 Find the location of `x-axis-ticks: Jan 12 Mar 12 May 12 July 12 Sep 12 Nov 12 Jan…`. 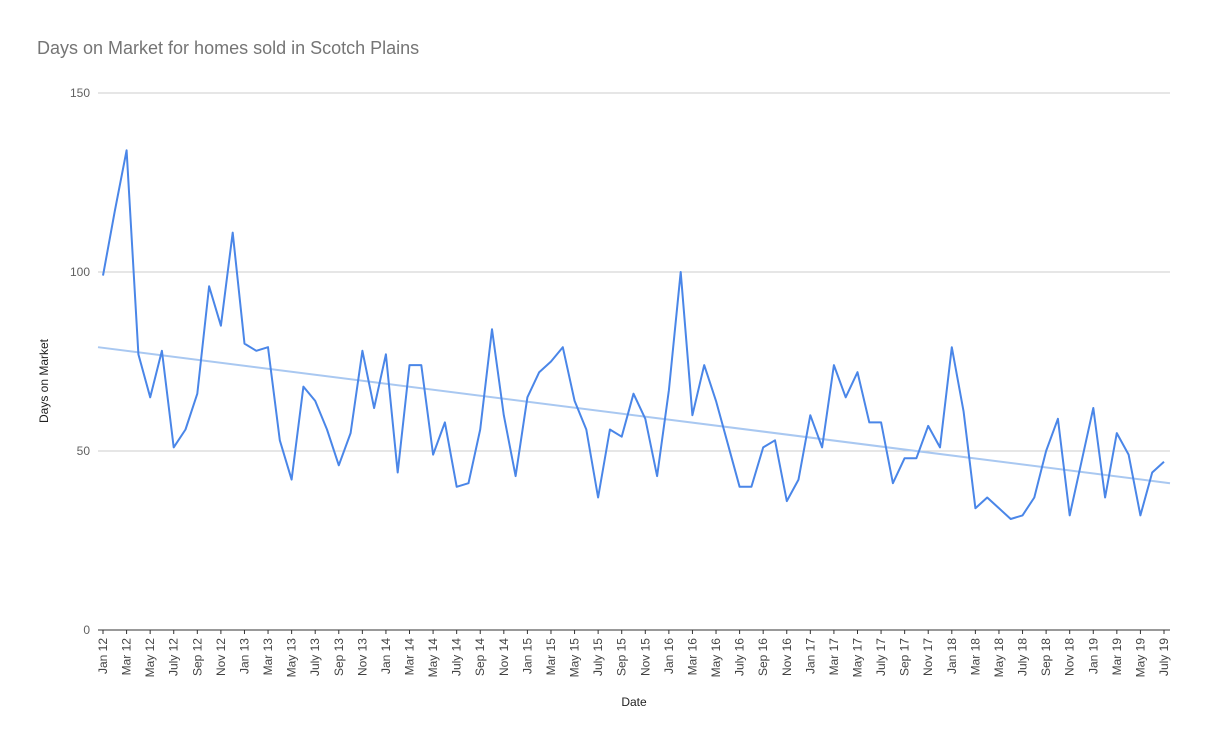

x-axis-ticks: Jan 12 Mar 12 May 12 July 12 Sep 12 Nov 12 Jan… is located at coordinates (633, 653).